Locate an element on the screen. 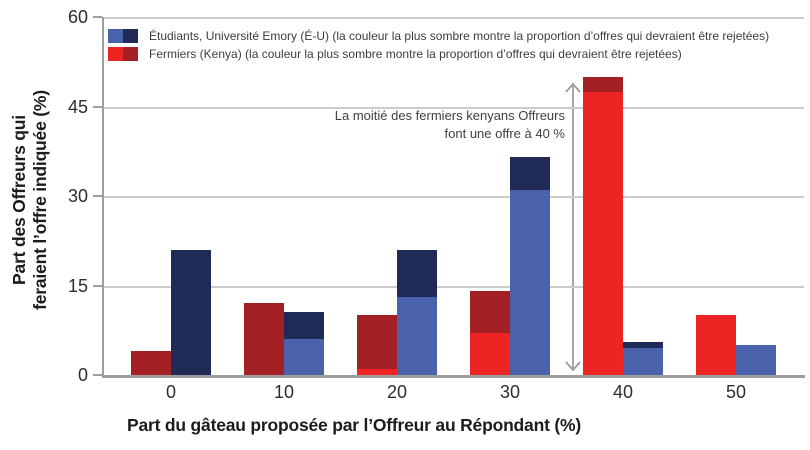 This screenshot has width=810, height=450. legend-swatch-fermiers is located at coordinates (123, 54).